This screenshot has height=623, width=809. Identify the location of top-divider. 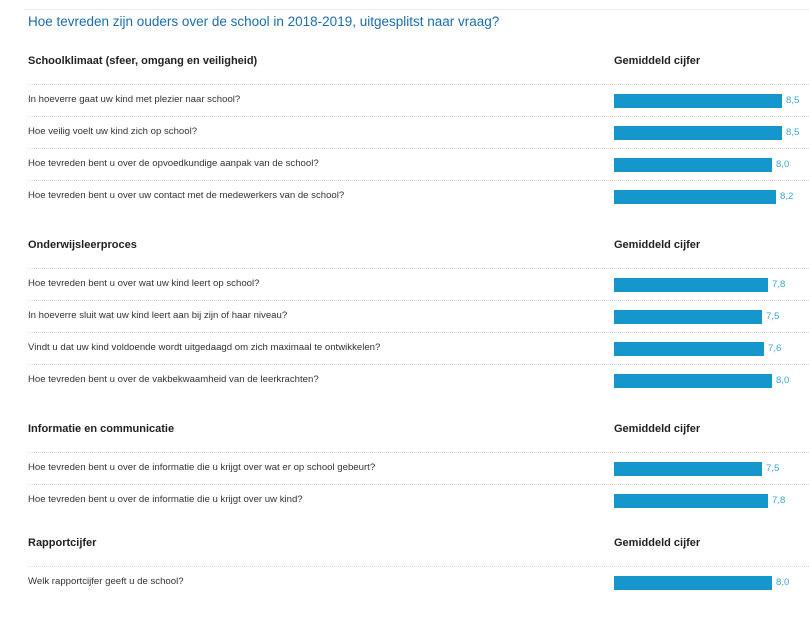
(416, 9).